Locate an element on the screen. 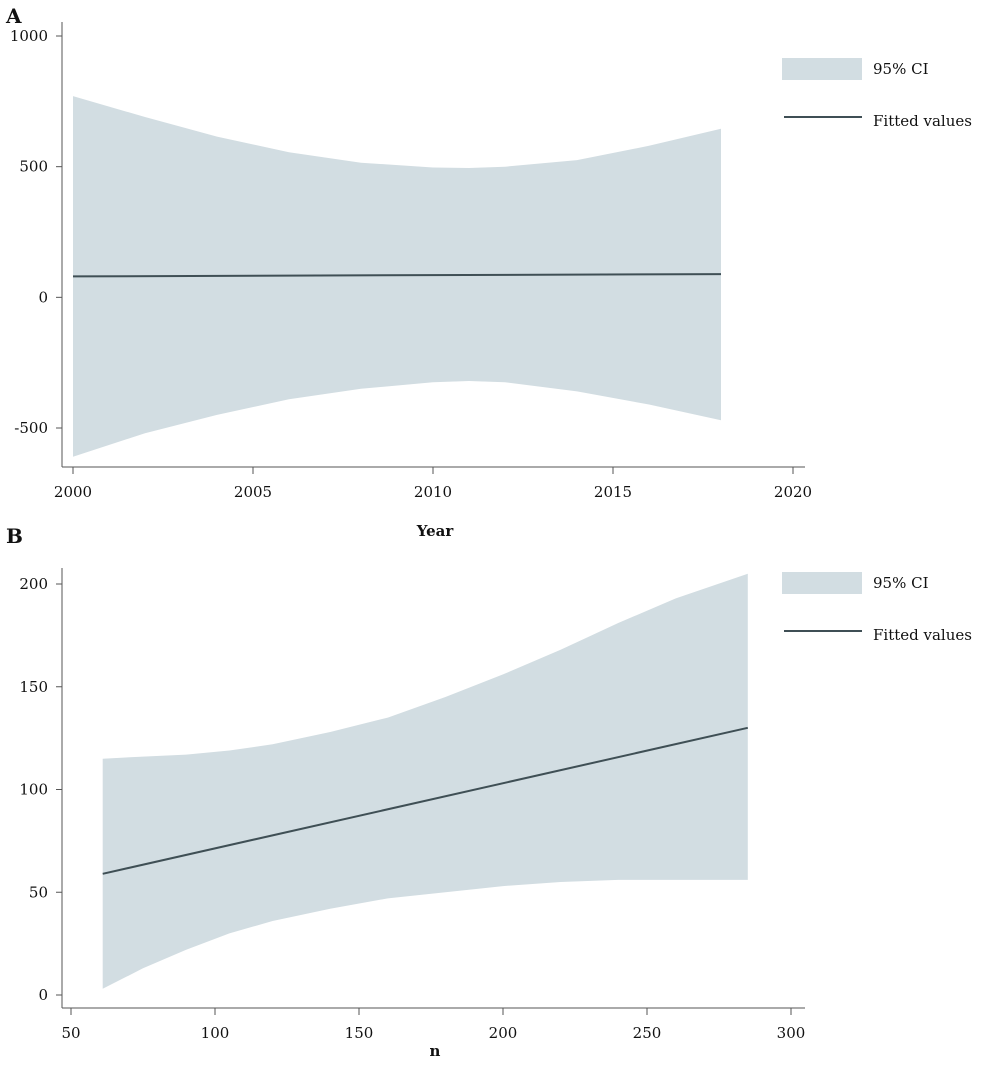  y-tick-label: 200 is located at coordinates (33, 584).